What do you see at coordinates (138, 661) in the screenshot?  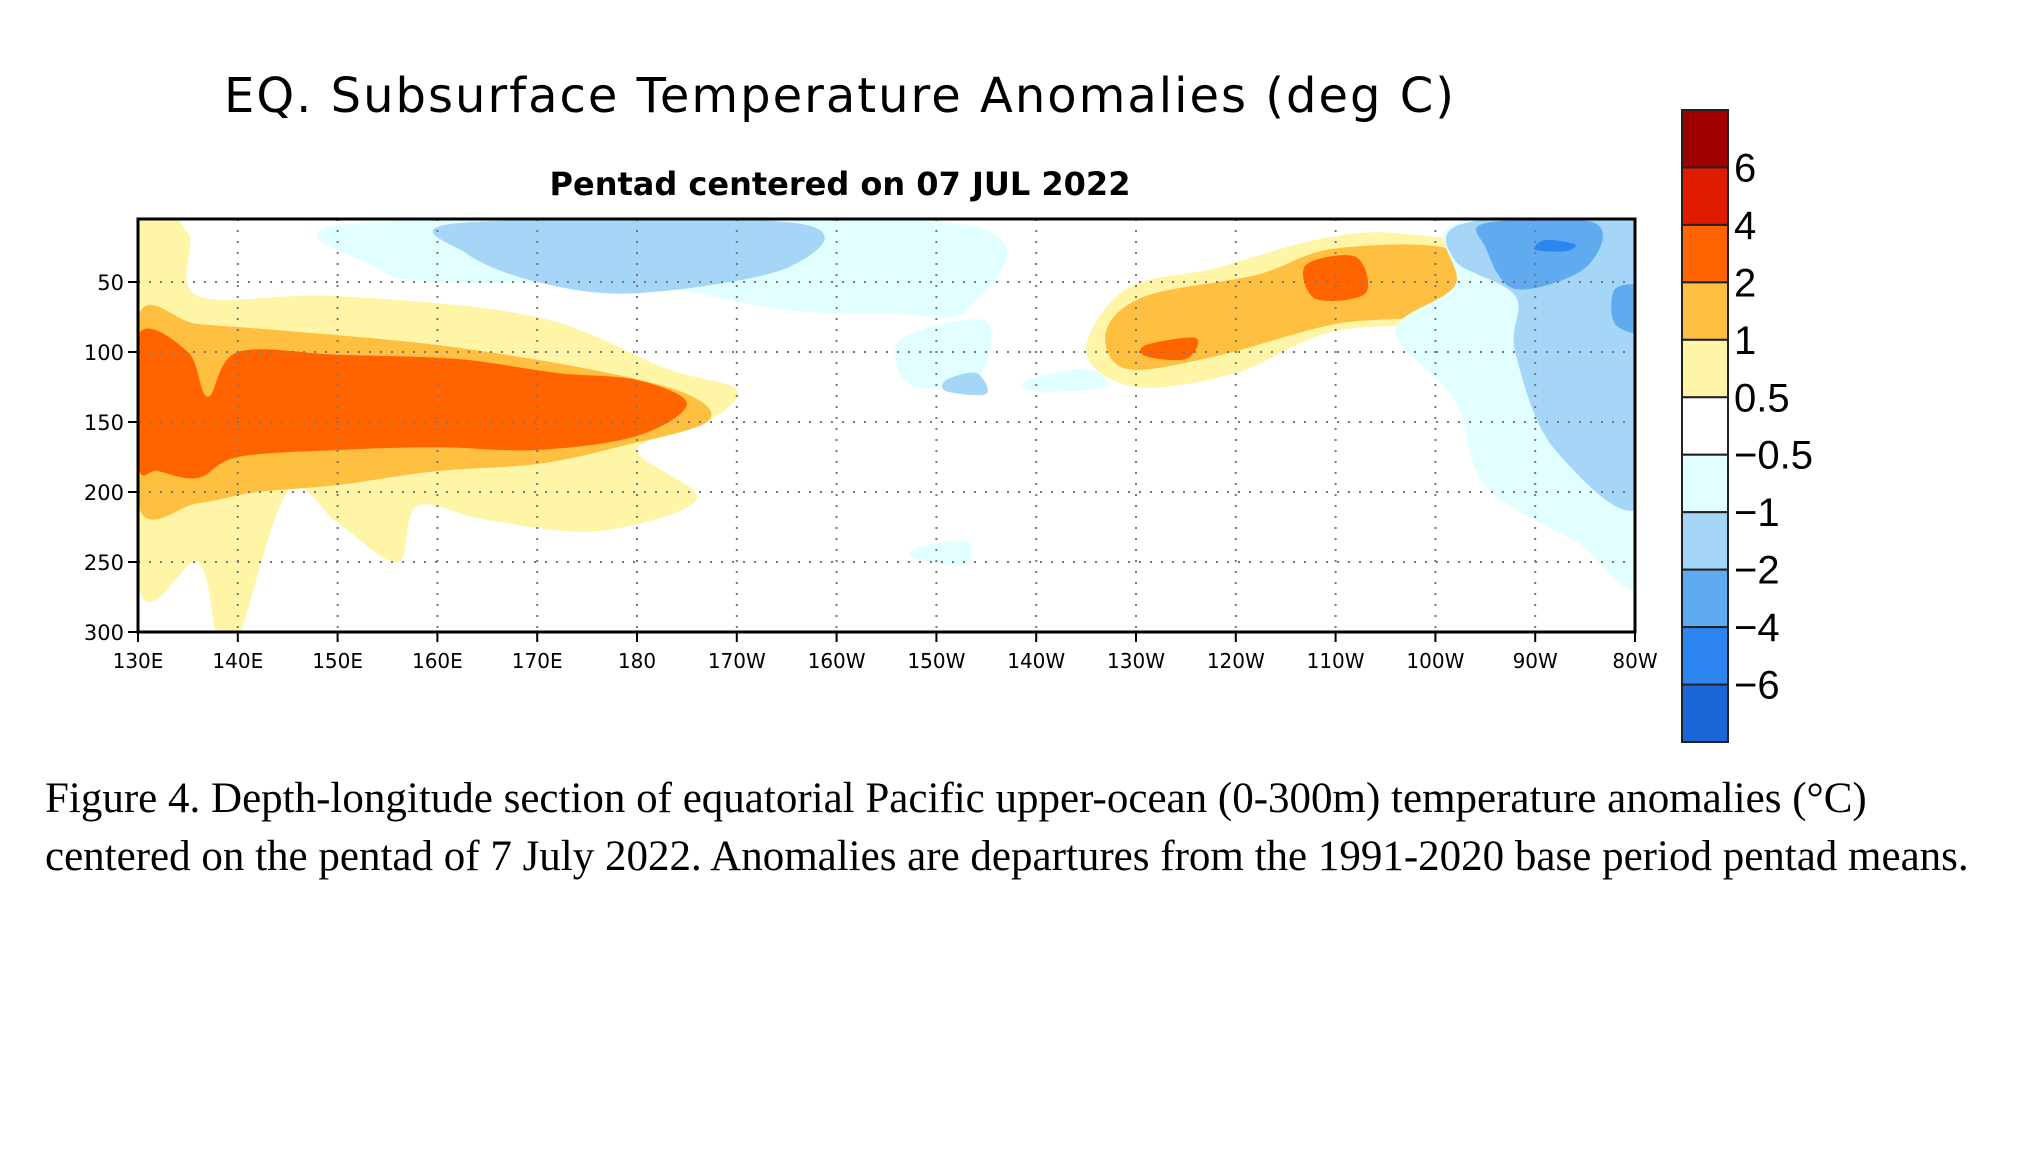 I see `x-tick-label: 130E` at bounding box center [138, 661].